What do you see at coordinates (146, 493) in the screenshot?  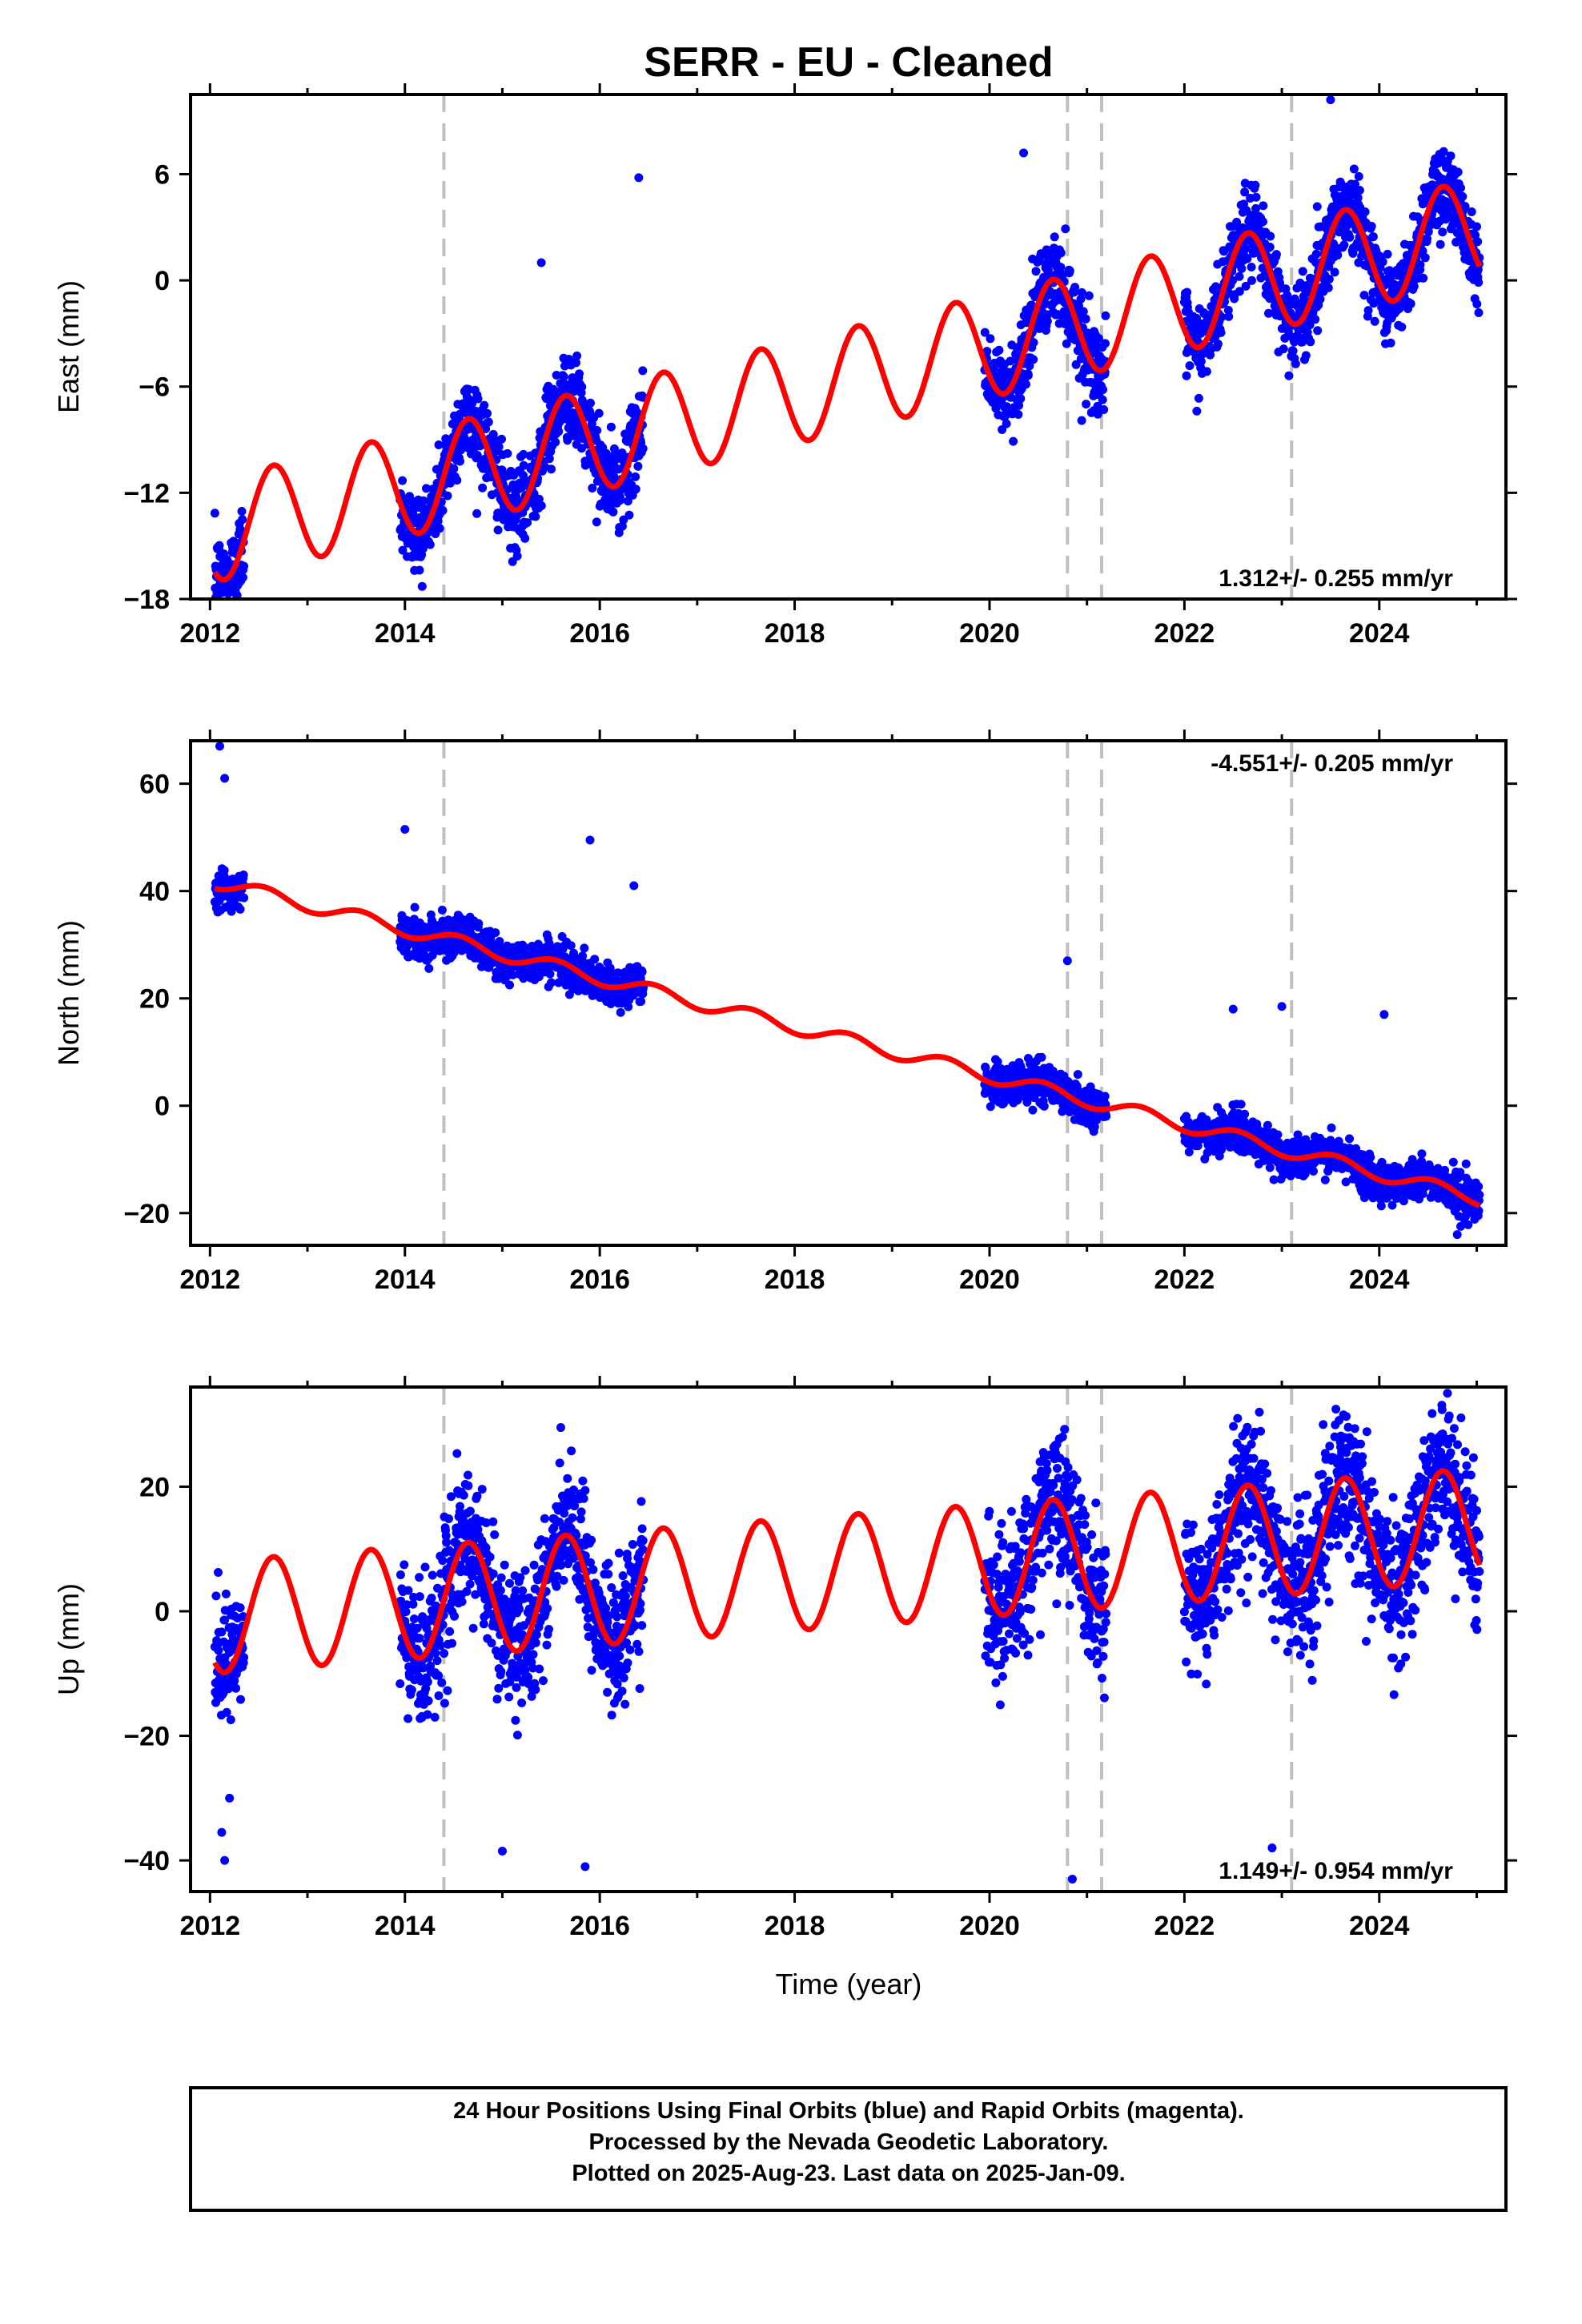 I see `y-tick-label: −12` at bounding box center [146, 493].